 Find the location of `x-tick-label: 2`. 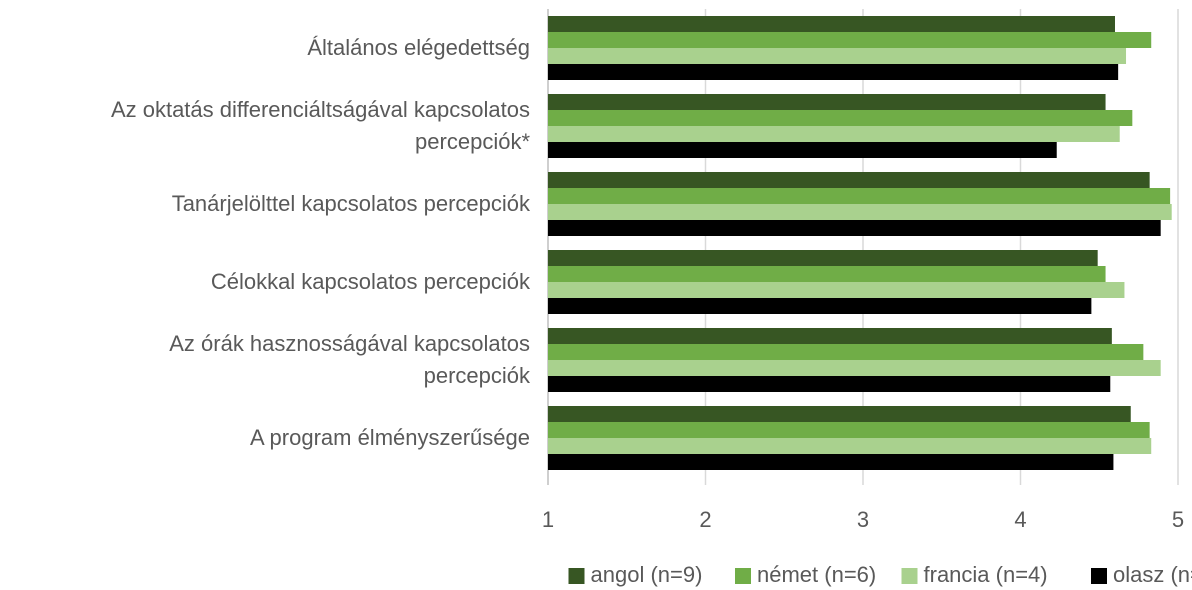

x-tick-label: 2 is located at coordinates (705, 519).